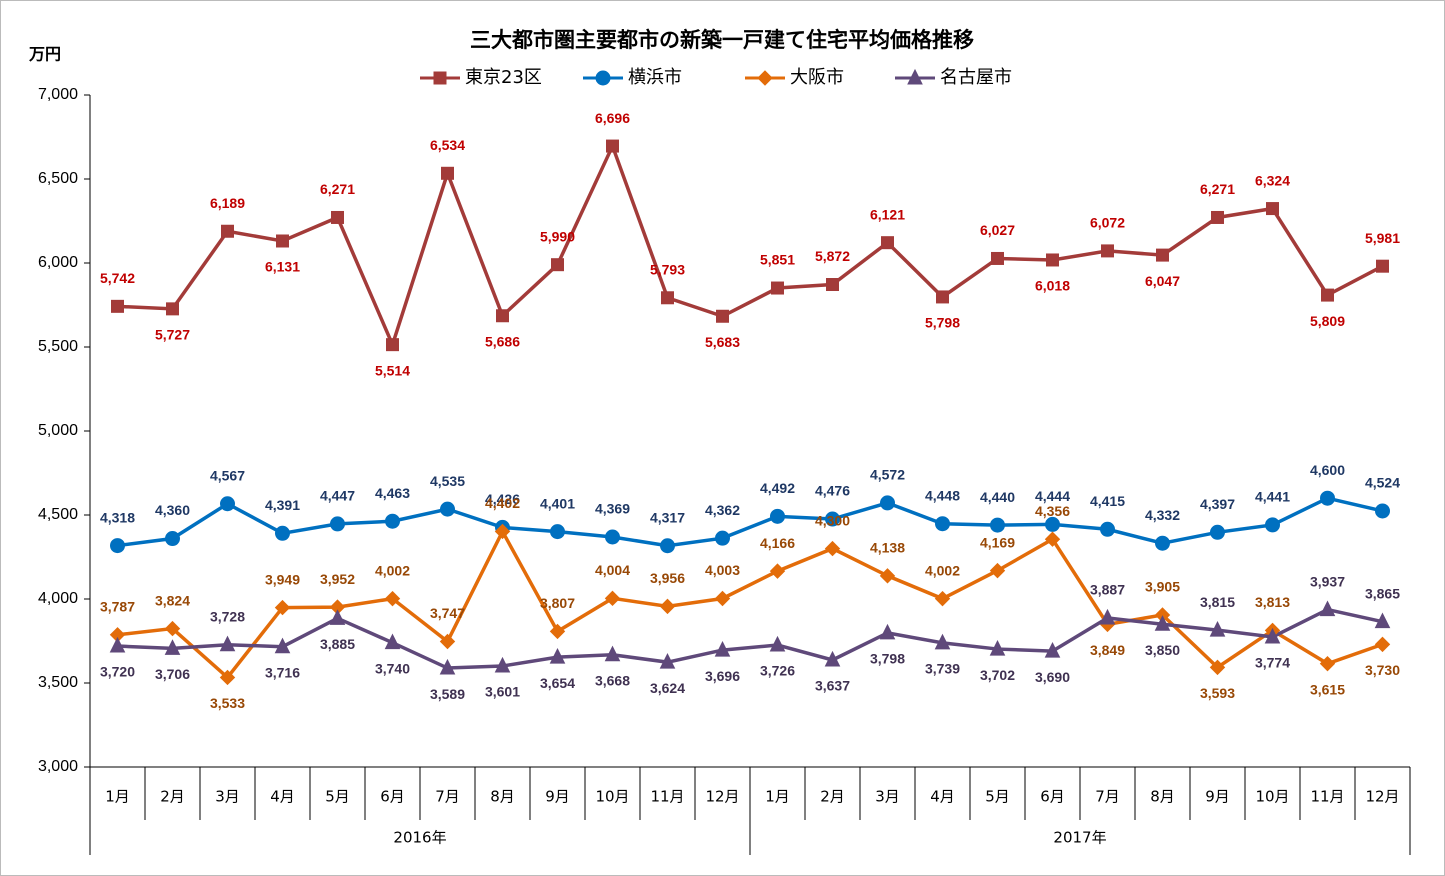 This screenshot has width=1445, height=876. What do you see at coordinates (1382, 670) in the screenshot?
I see `data-label: 3,730` at bounding box center [1382, 670].